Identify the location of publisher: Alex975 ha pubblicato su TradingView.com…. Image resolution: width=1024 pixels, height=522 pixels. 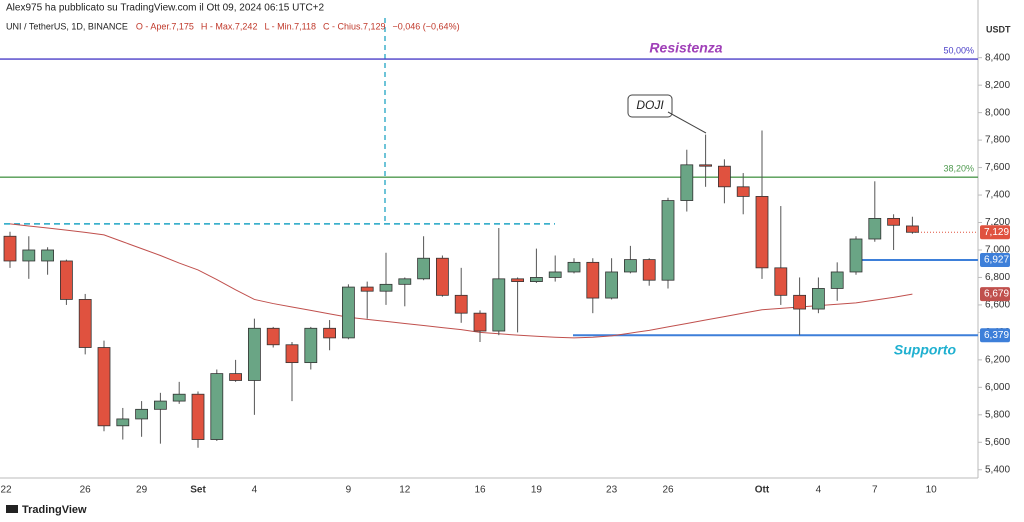
(165, 8).